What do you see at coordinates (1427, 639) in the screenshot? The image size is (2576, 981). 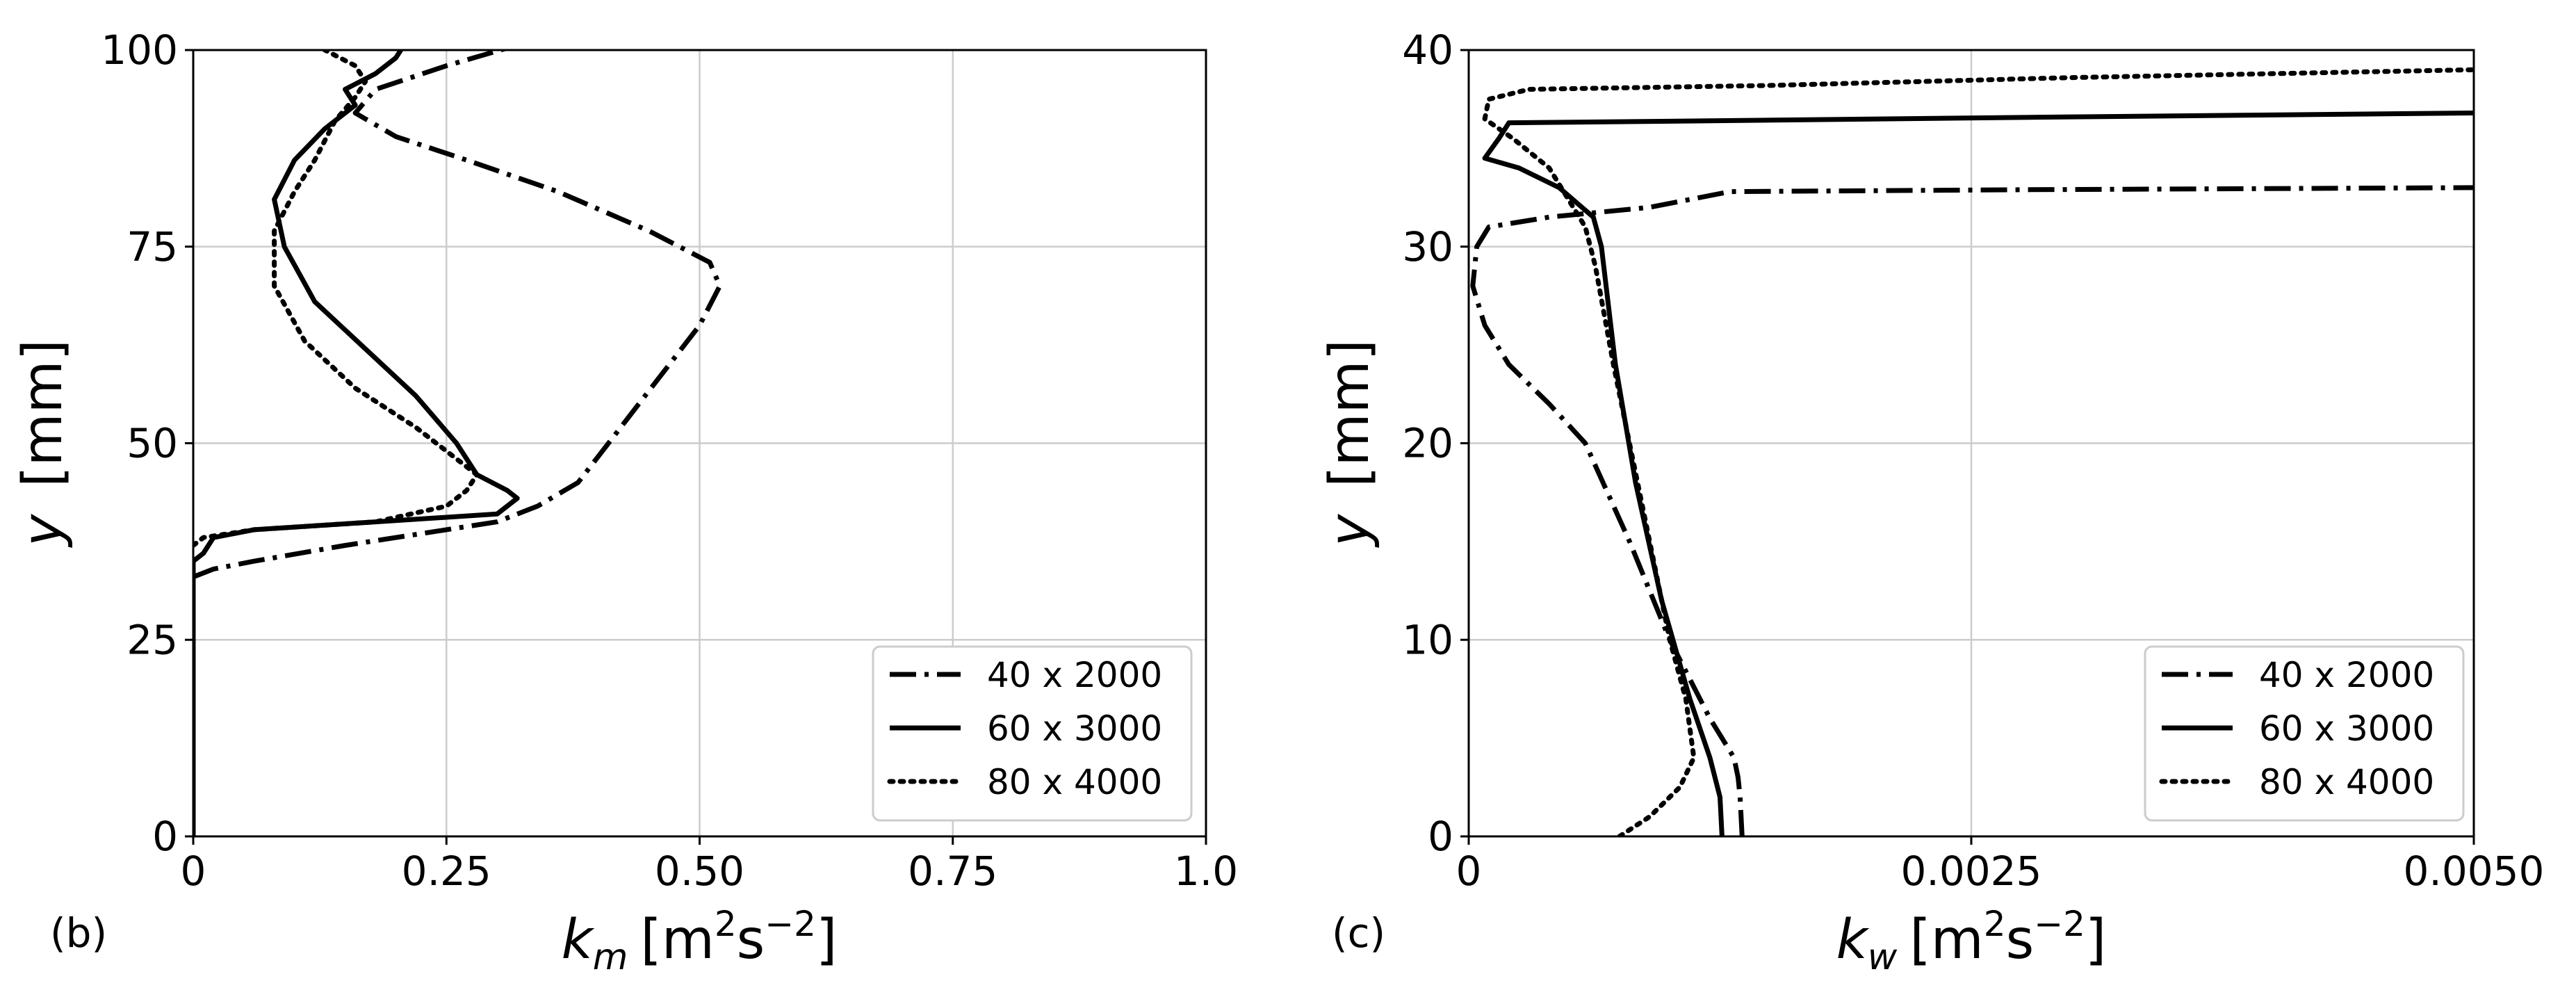 I see `panel-c-ytick-label: 10` at bounding box center [1427, 639].